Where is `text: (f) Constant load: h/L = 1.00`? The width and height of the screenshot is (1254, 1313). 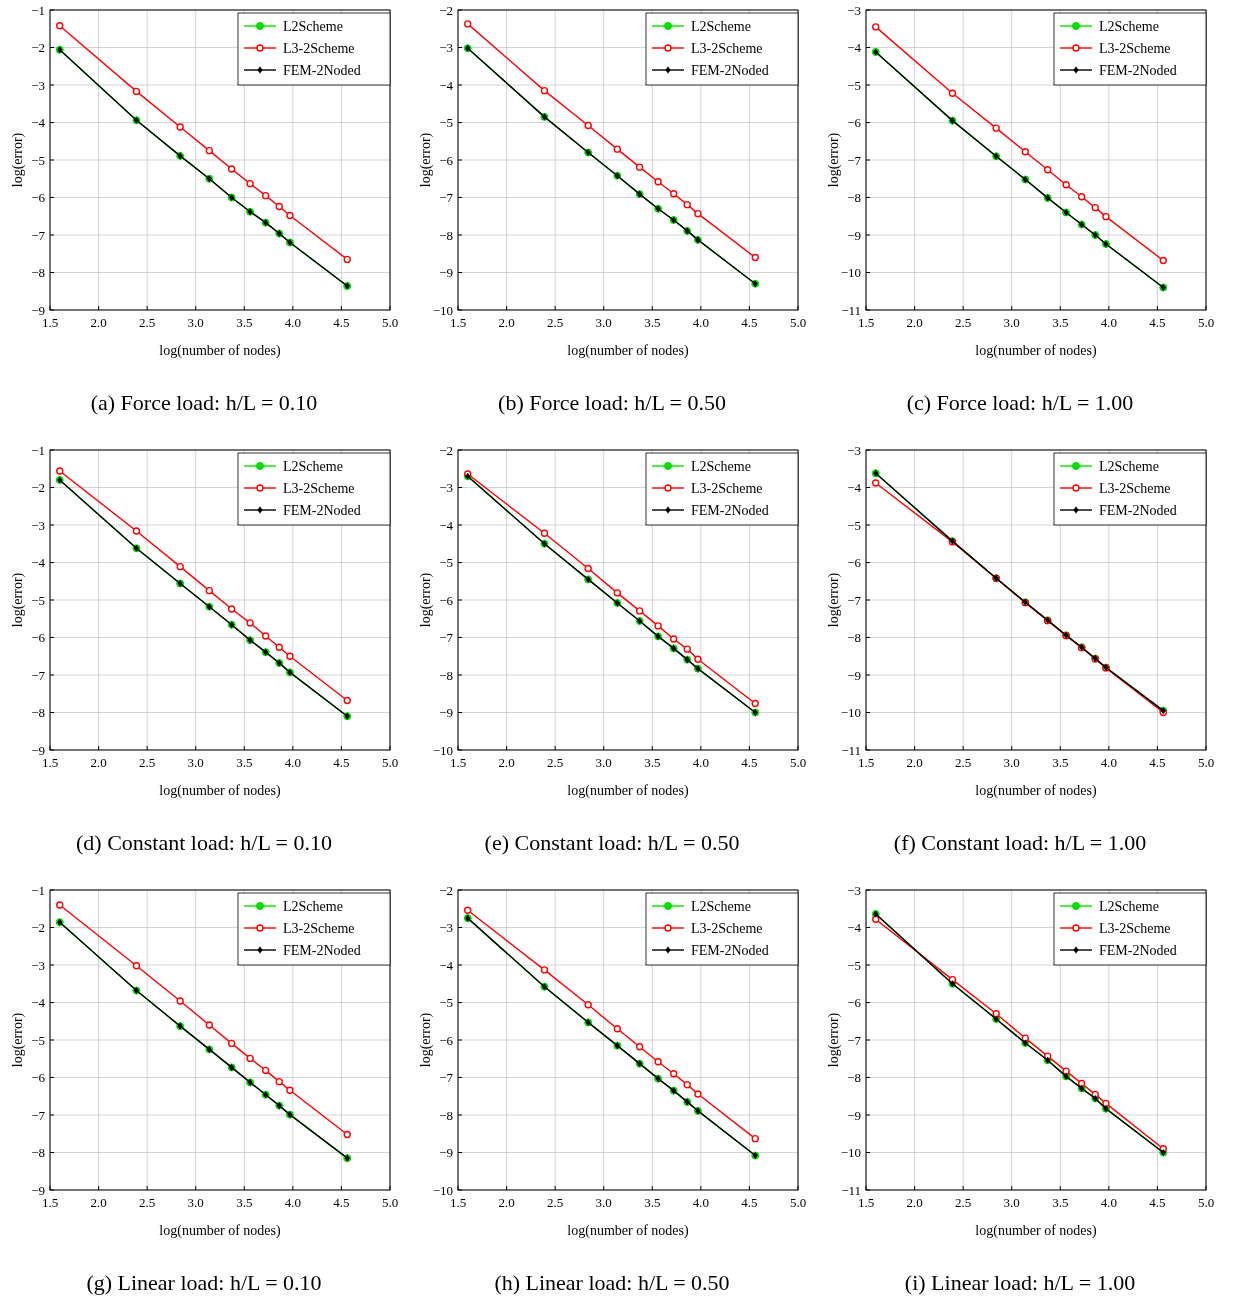 text: (f) Constant load: h/L = 1.00 is located at coordinates (1020, 842).